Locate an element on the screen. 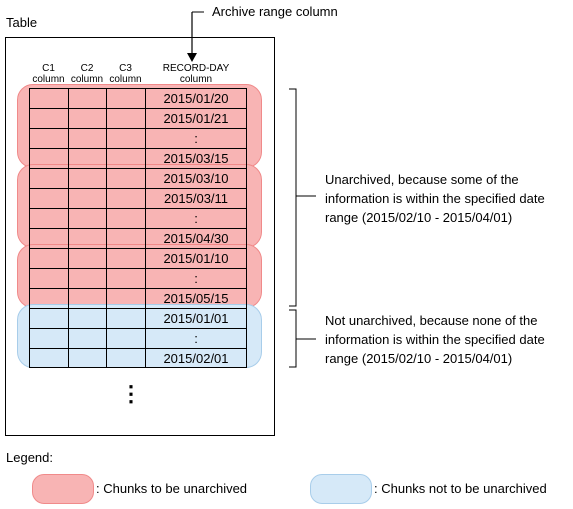  column-header-name: C2 is located at coordinates (87, 68).